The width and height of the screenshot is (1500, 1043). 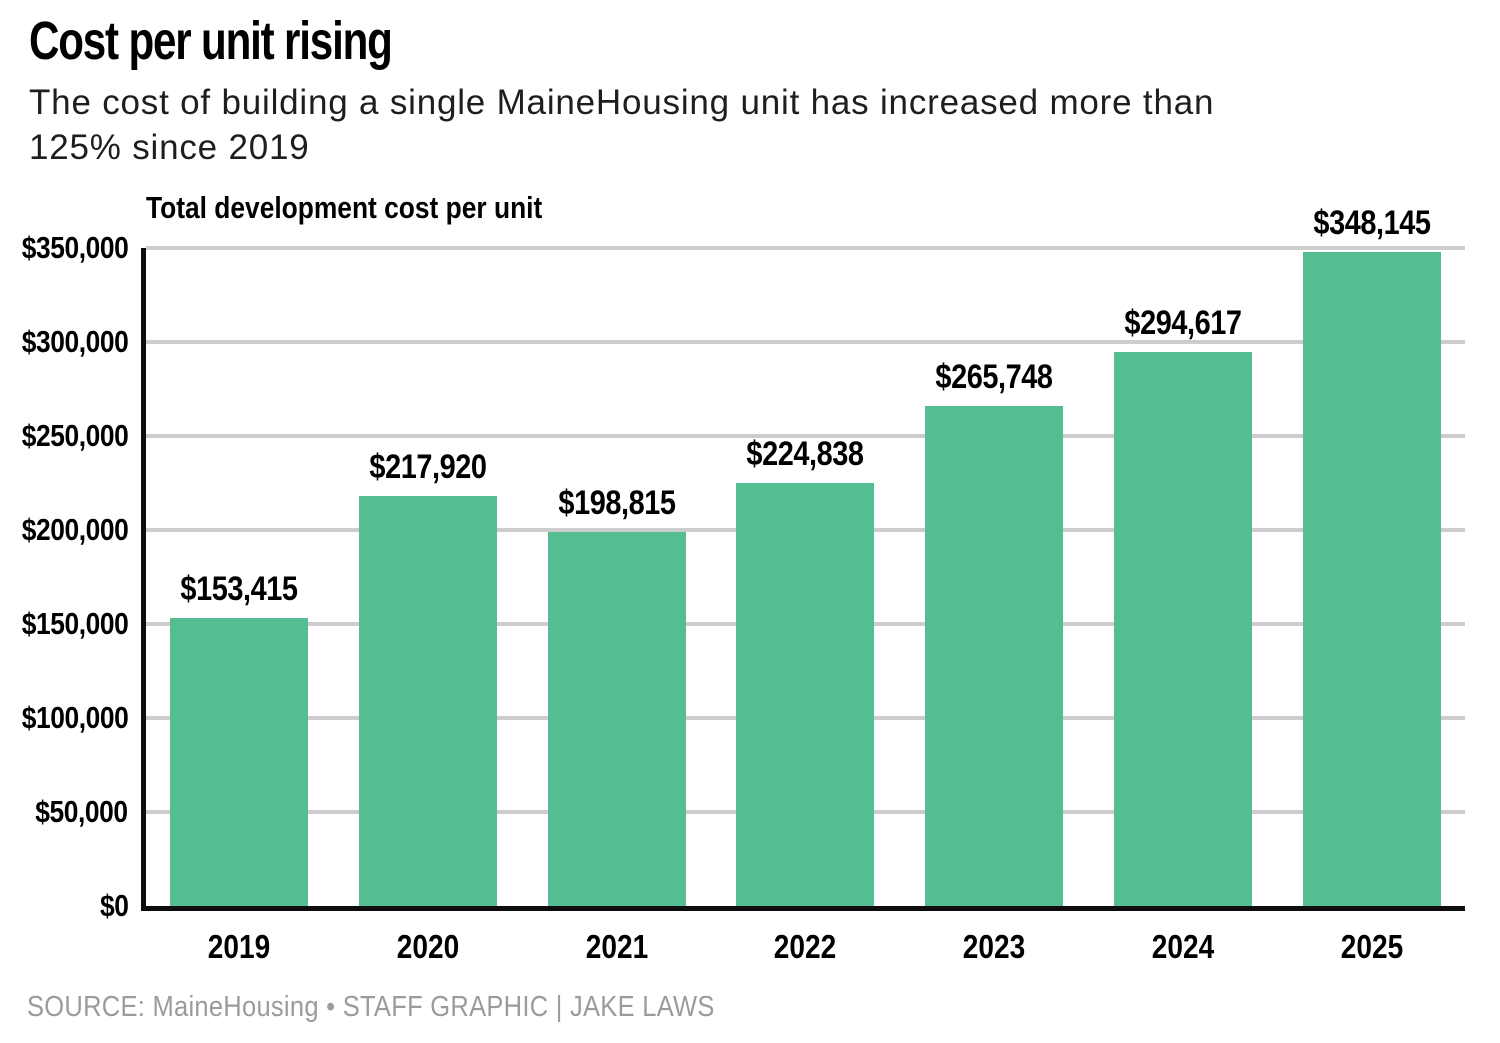 I want to click on x-axis-tick-label: 2019, so click(x=239, y=946).